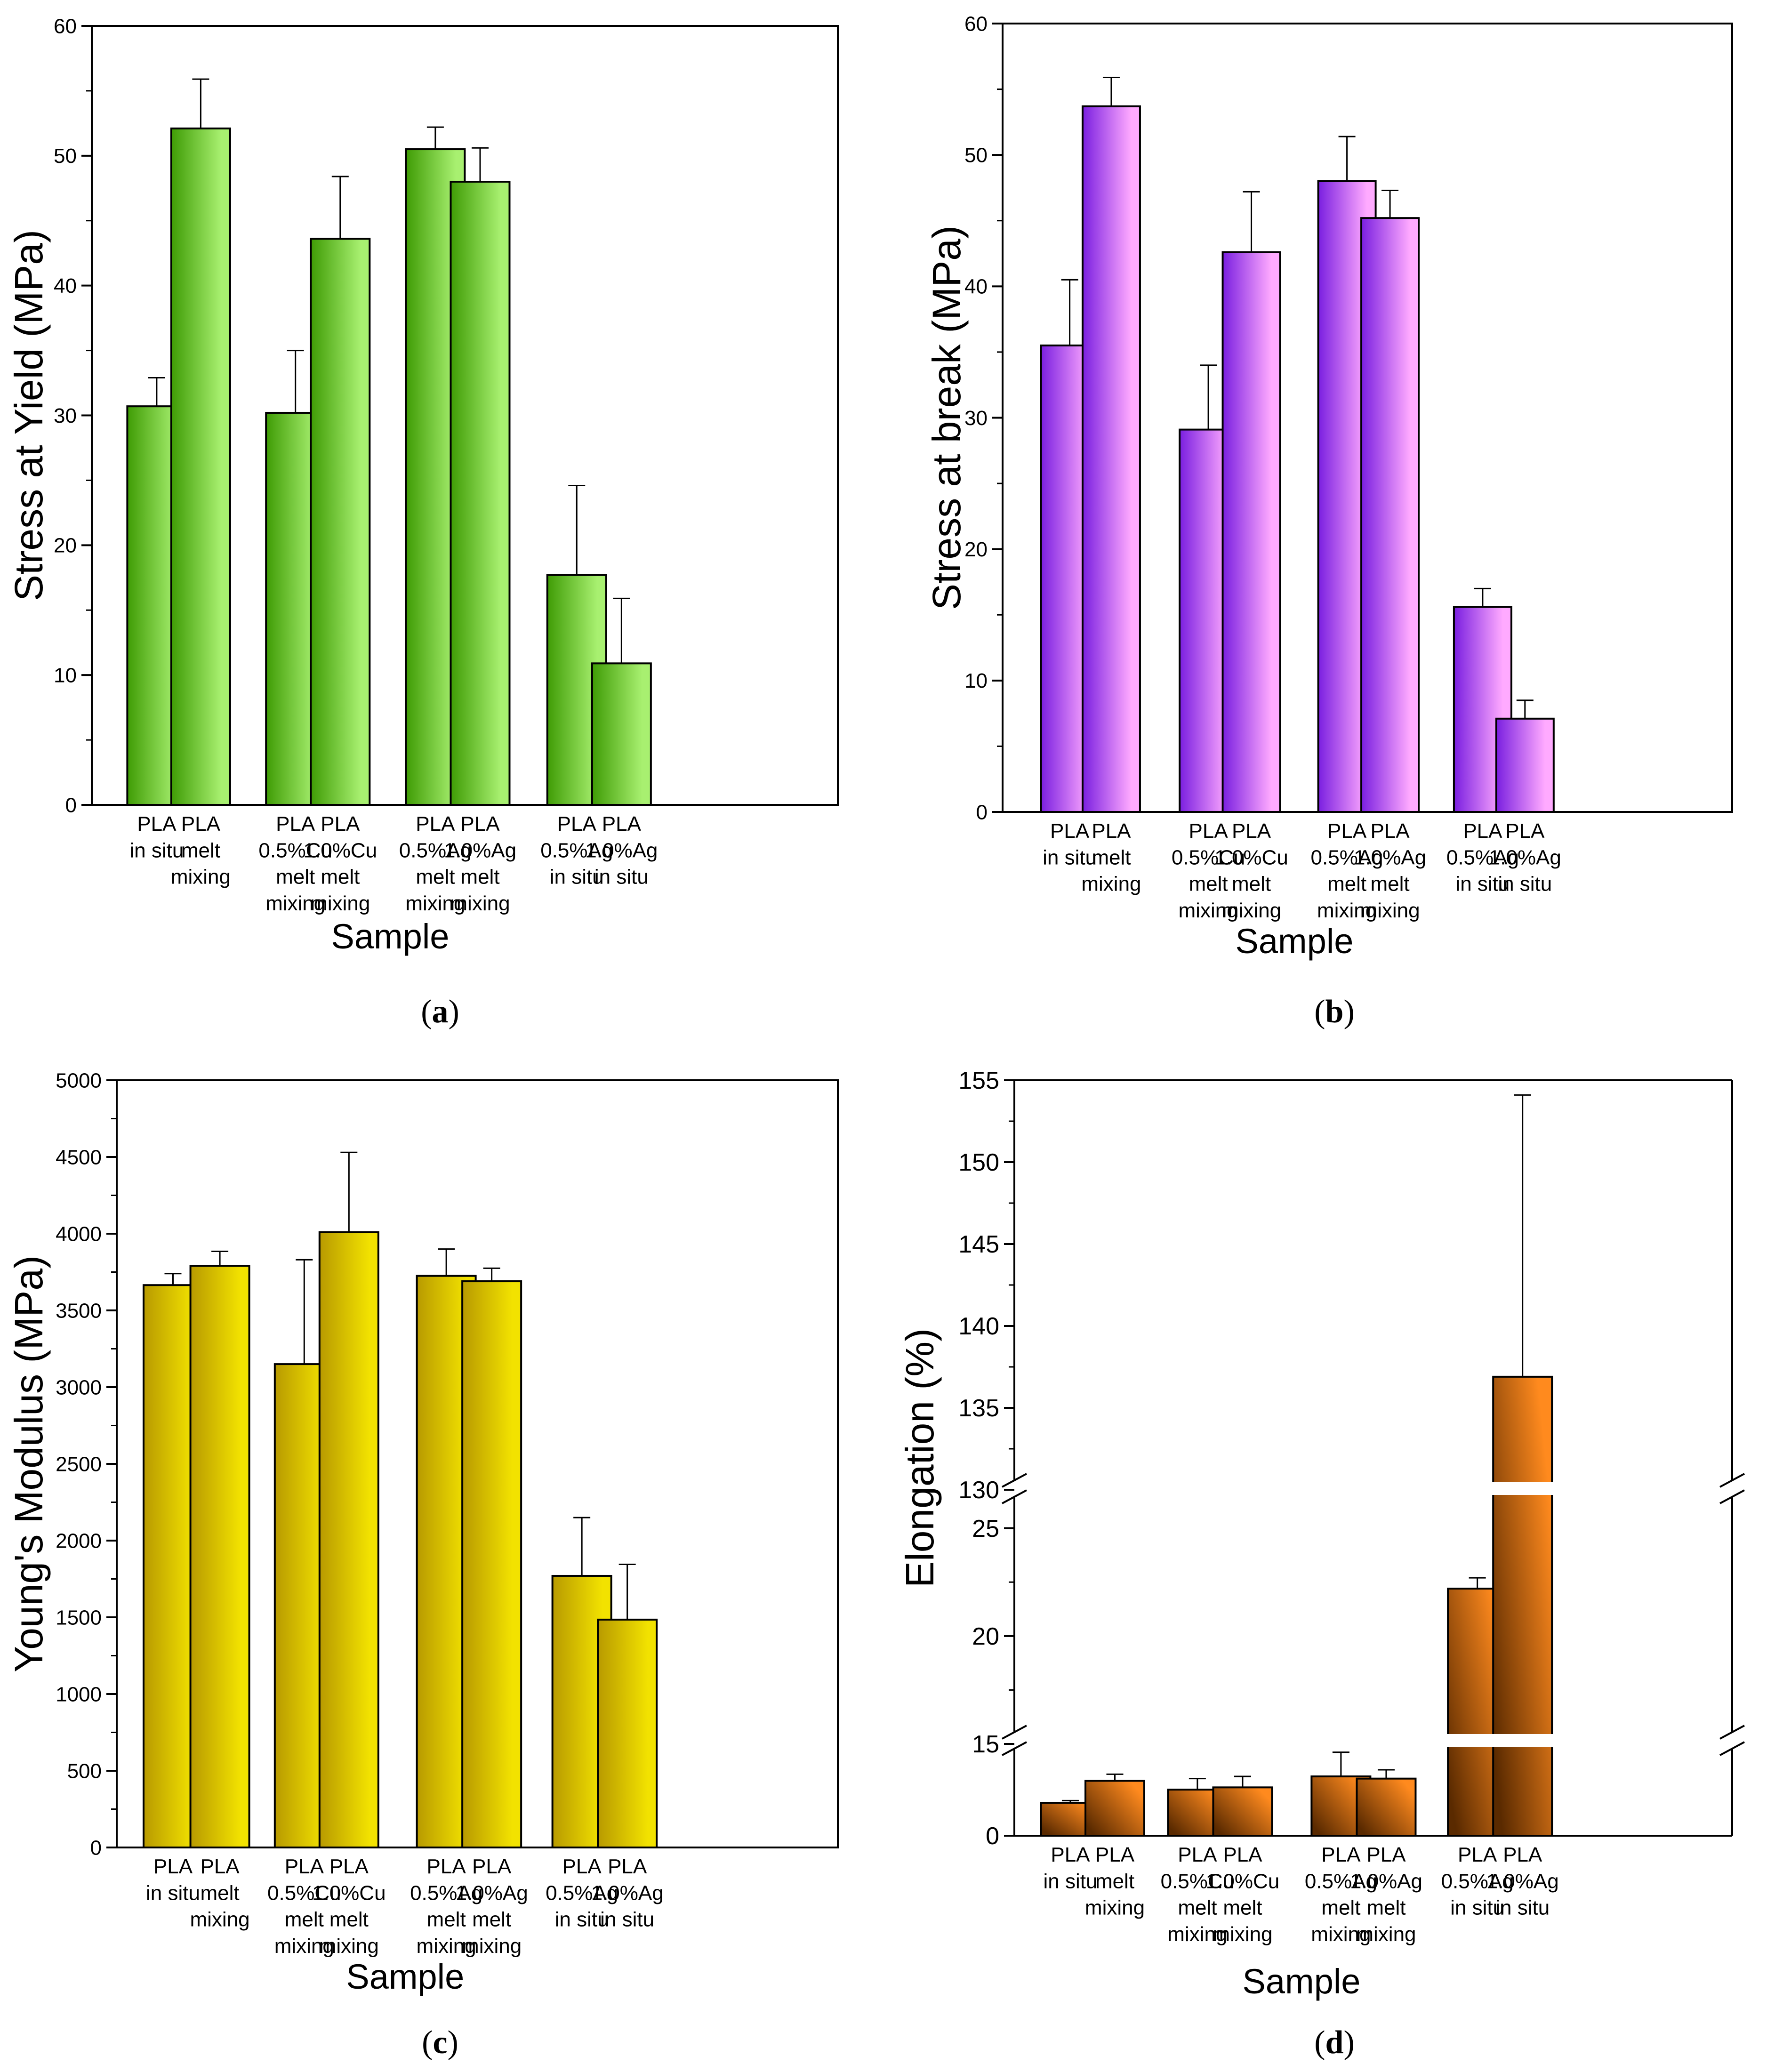  What do you see at coordinates (65, 675) in the screenshot?
I see `y-tick-label: 10` at bounding box center [65, 675].